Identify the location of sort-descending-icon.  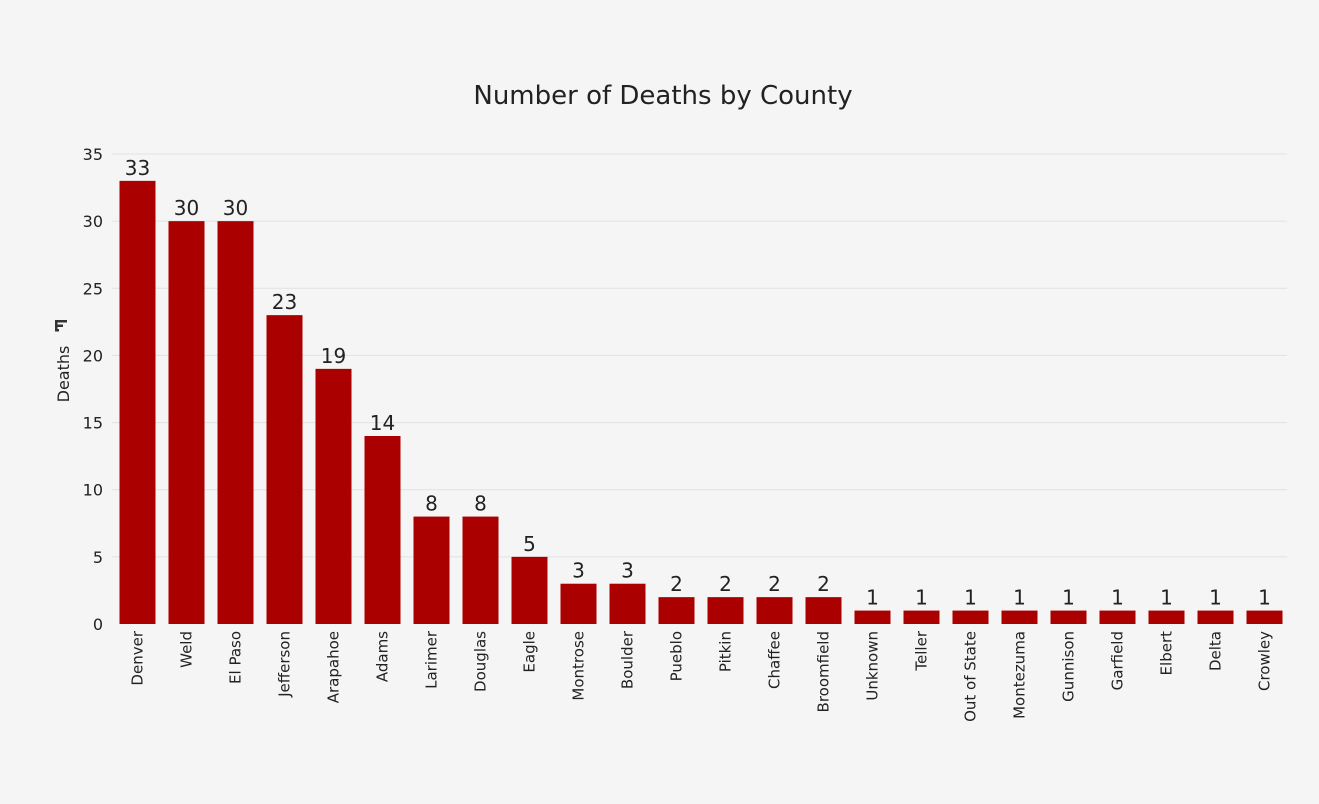
(61, 326).